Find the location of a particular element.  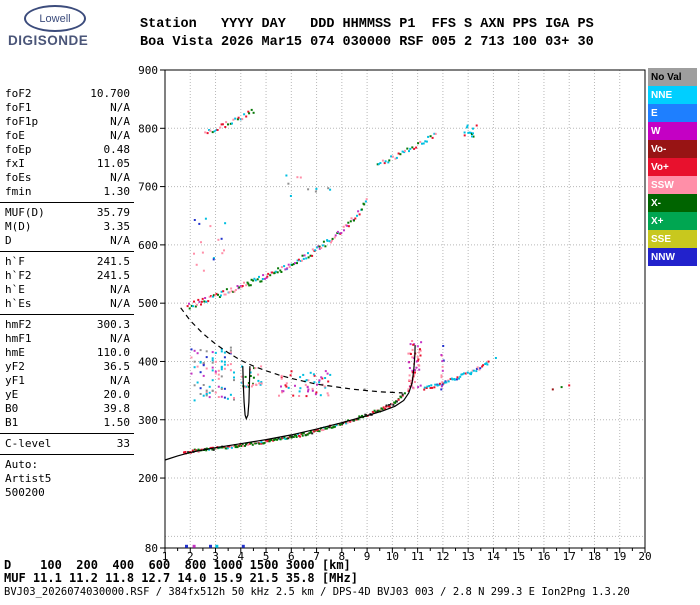

param-500200: 500200 is located at coordinates (67, 493).